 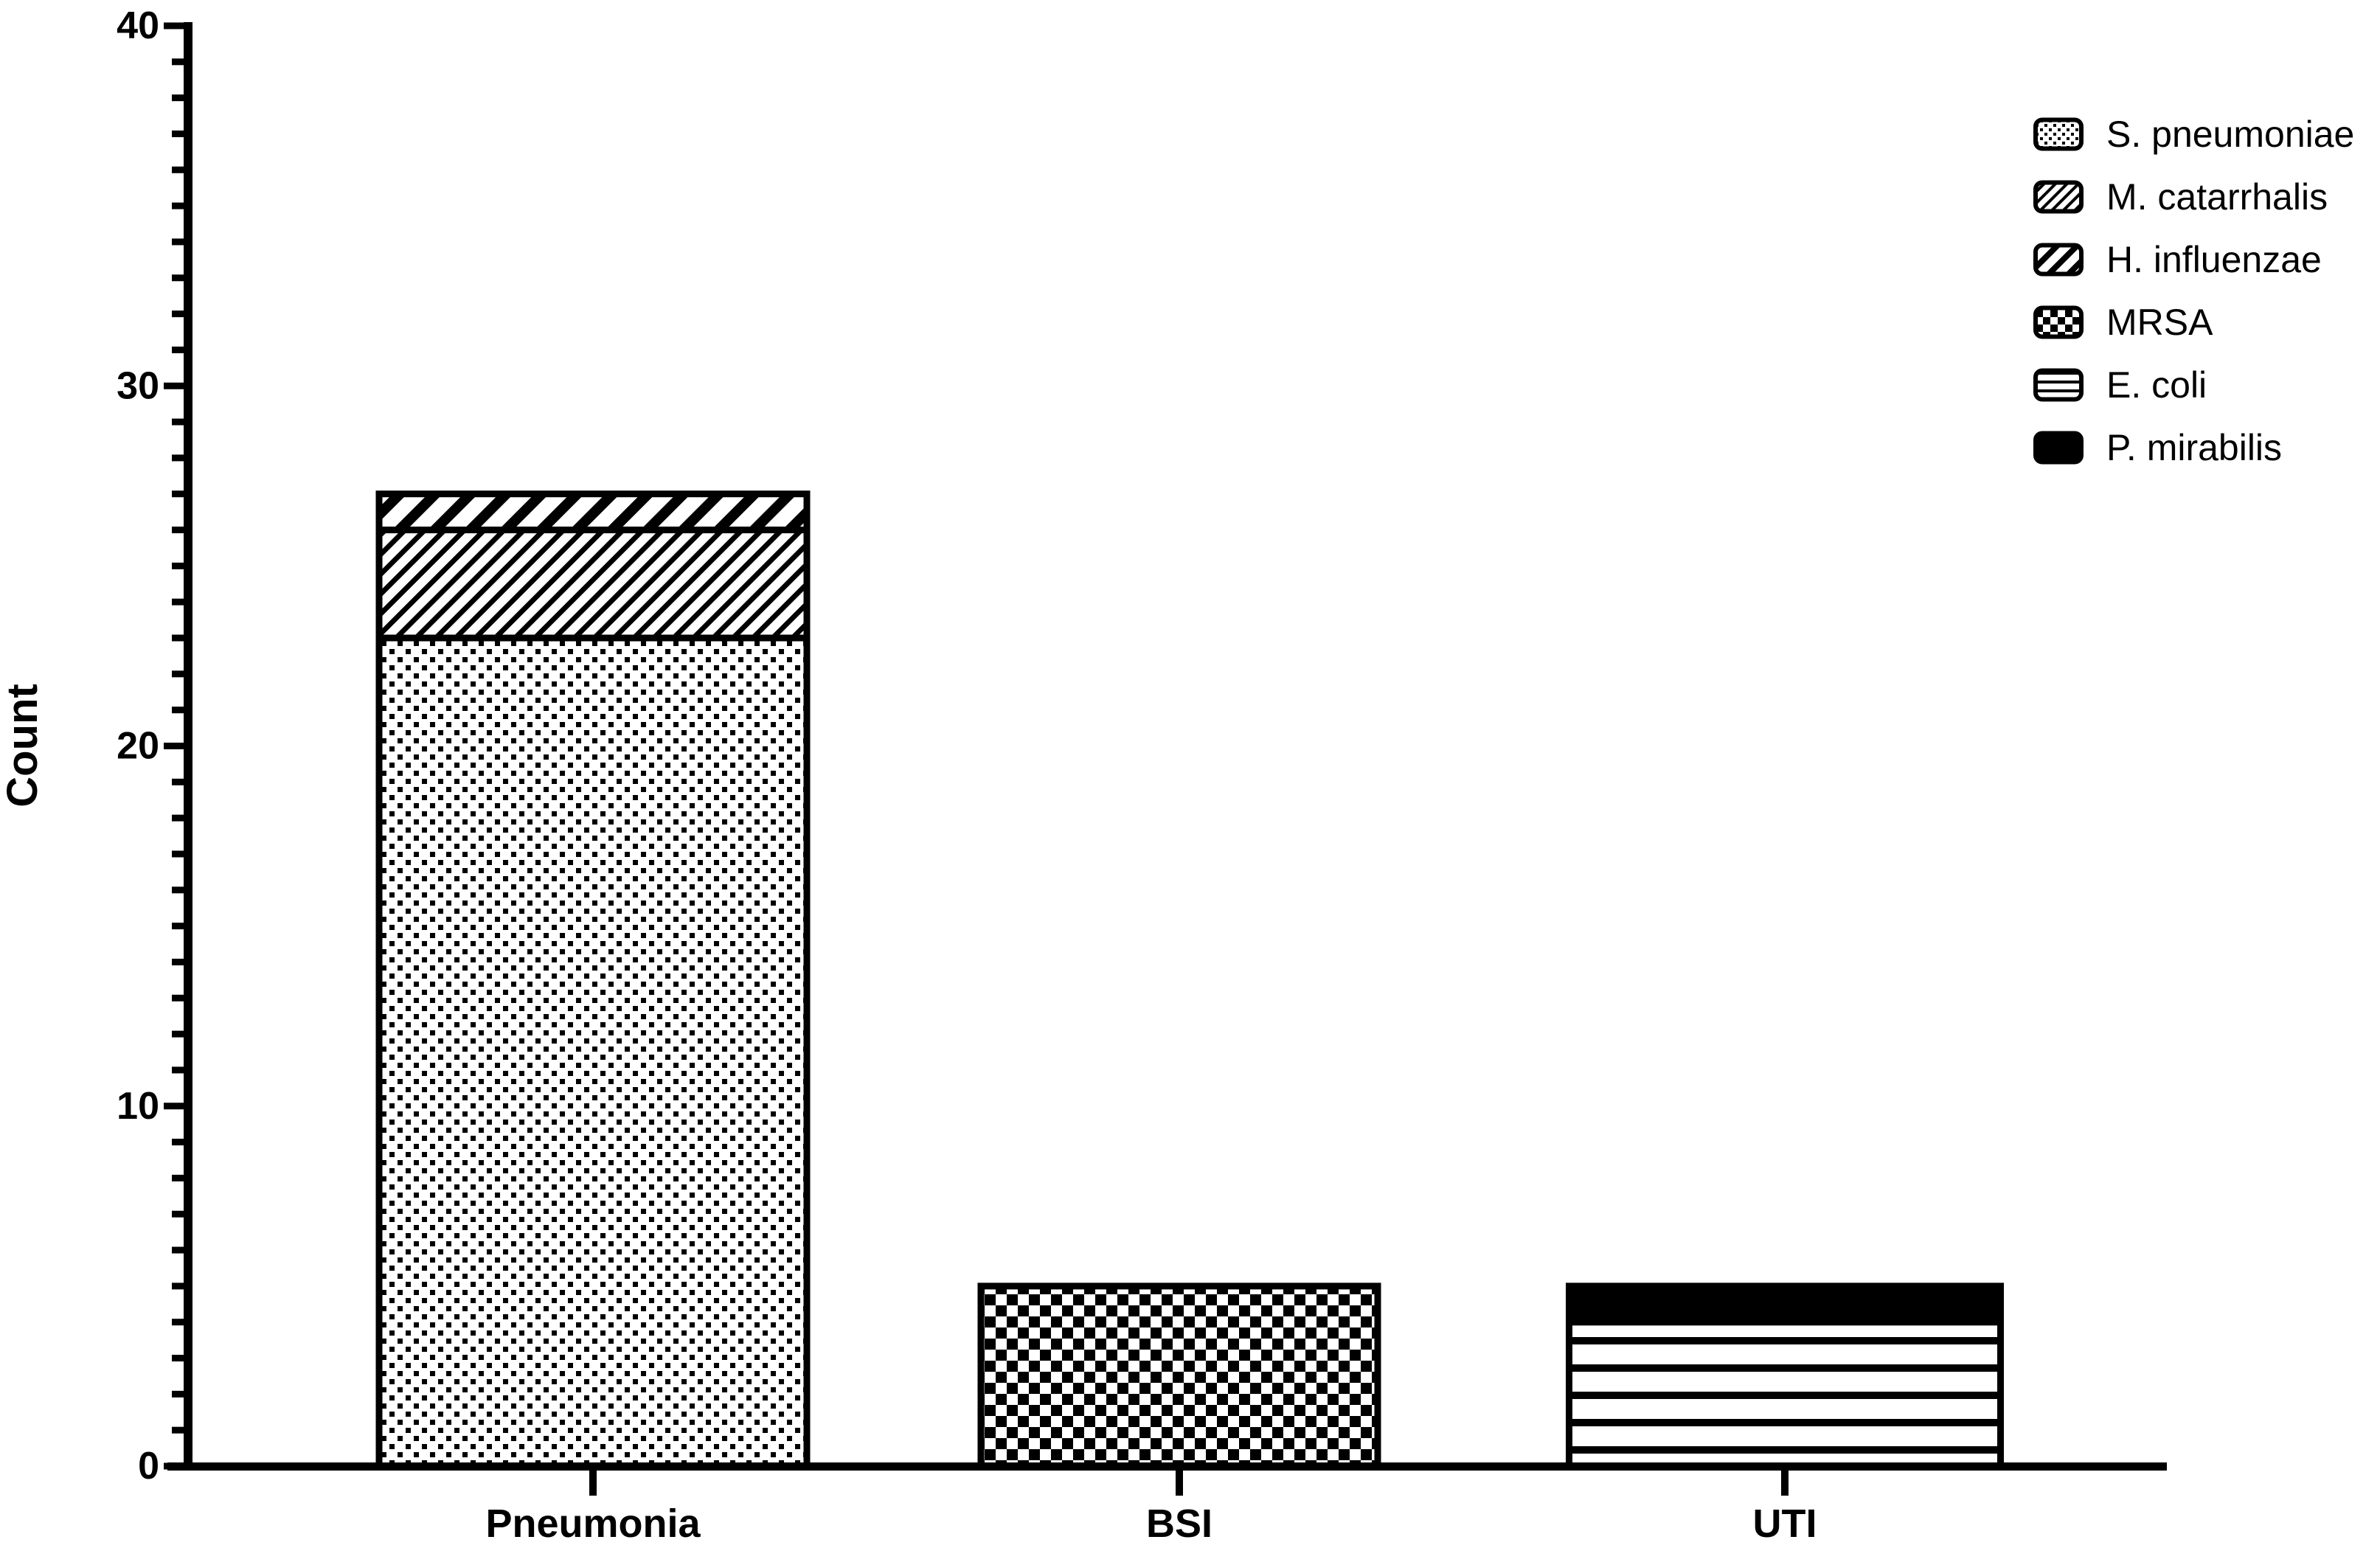 I want to click on bar-segment-bsi-mrsa, so click(x=1179, y=1376).